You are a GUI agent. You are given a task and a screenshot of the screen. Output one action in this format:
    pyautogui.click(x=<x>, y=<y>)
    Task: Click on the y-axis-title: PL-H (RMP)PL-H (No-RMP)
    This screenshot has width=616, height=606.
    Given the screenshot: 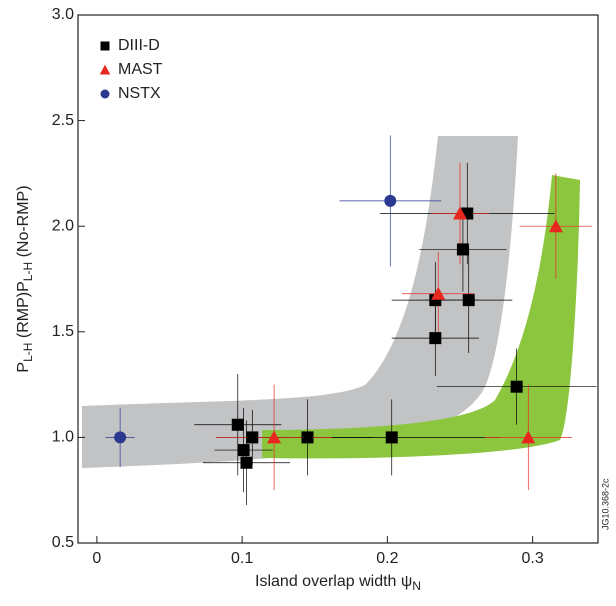 What is the action you would take?
    pyautogui.click(x=25, y=278)
    